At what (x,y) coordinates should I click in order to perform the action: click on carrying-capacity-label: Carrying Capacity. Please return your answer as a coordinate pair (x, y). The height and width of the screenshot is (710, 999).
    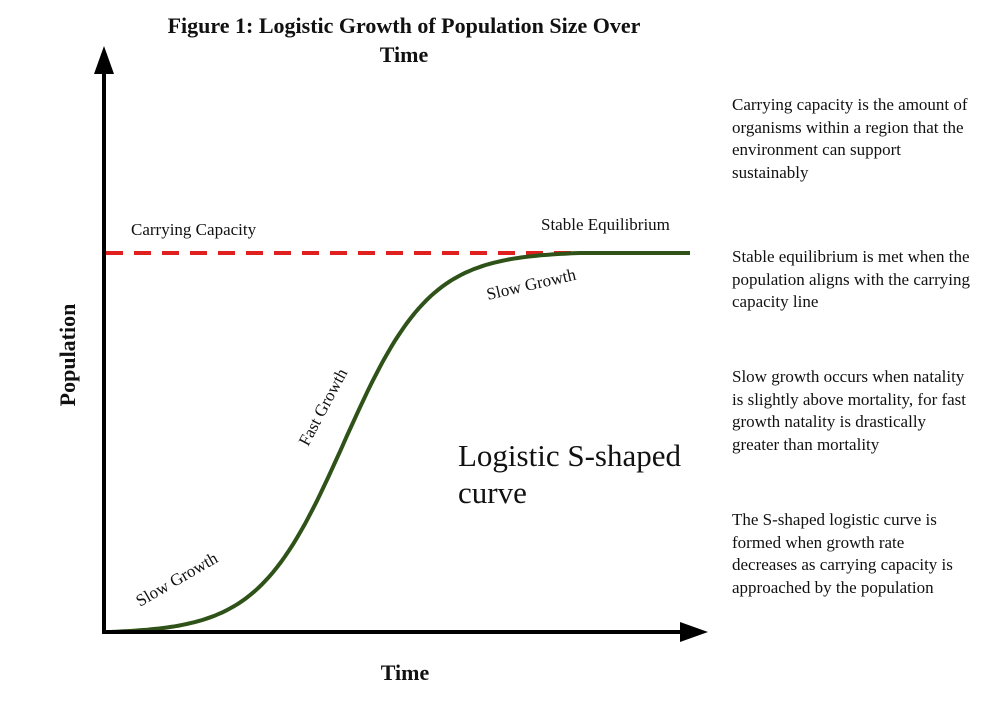
    Looking at the image, I should click on (194, 229).